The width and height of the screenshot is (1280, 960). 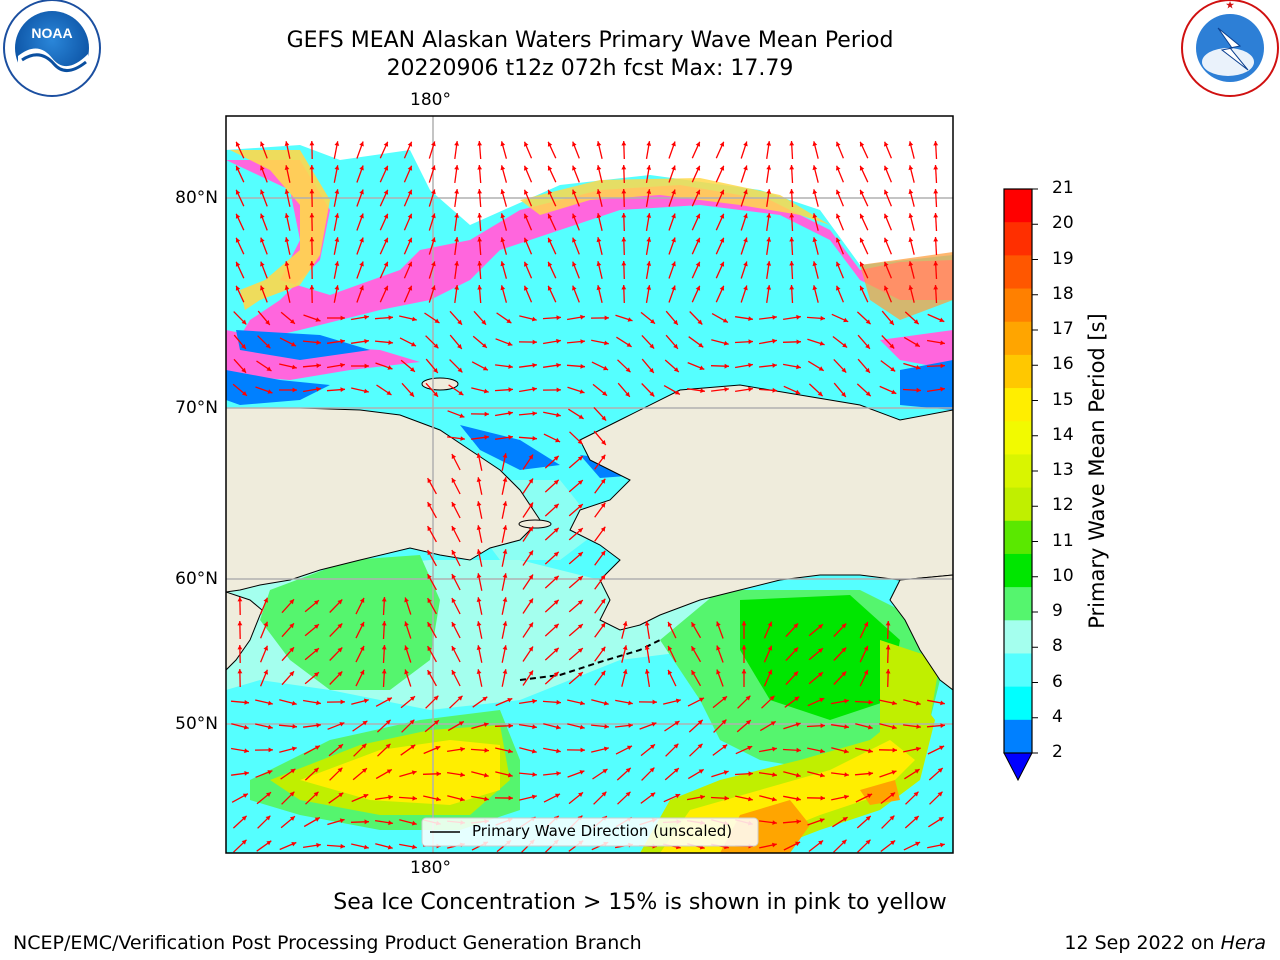 I want to click on colorbar-tick-label: 8, so click(x=1057, y=646).